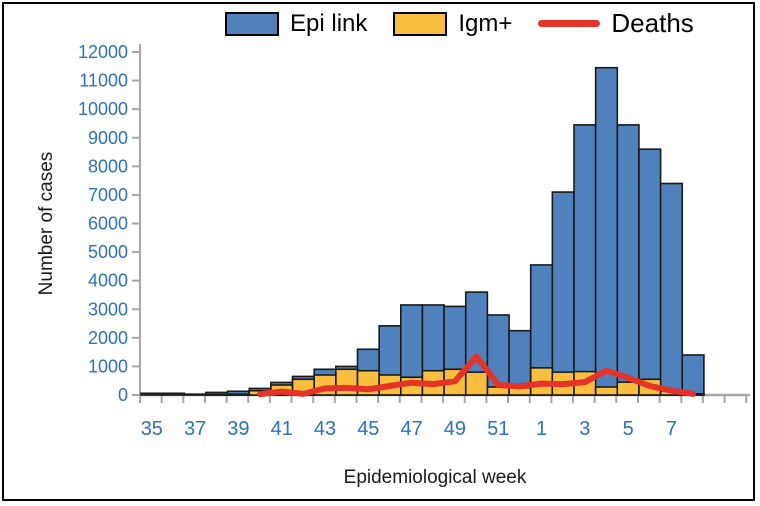 This screenshot has height=506, width=760. What do you see at coordinates (435, 477) in the screenshot?
I see `x-axis-title: Epidemiological week` at bounding box center [435, 477].